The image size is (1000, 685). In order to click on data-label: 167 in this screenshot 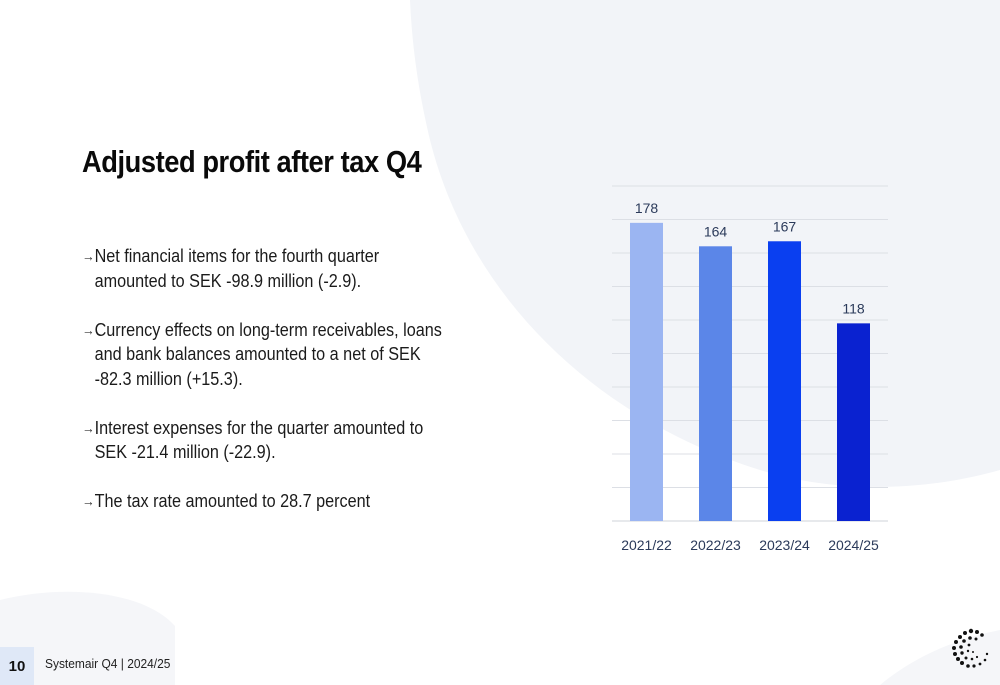, I will do `click(785, 226)`.